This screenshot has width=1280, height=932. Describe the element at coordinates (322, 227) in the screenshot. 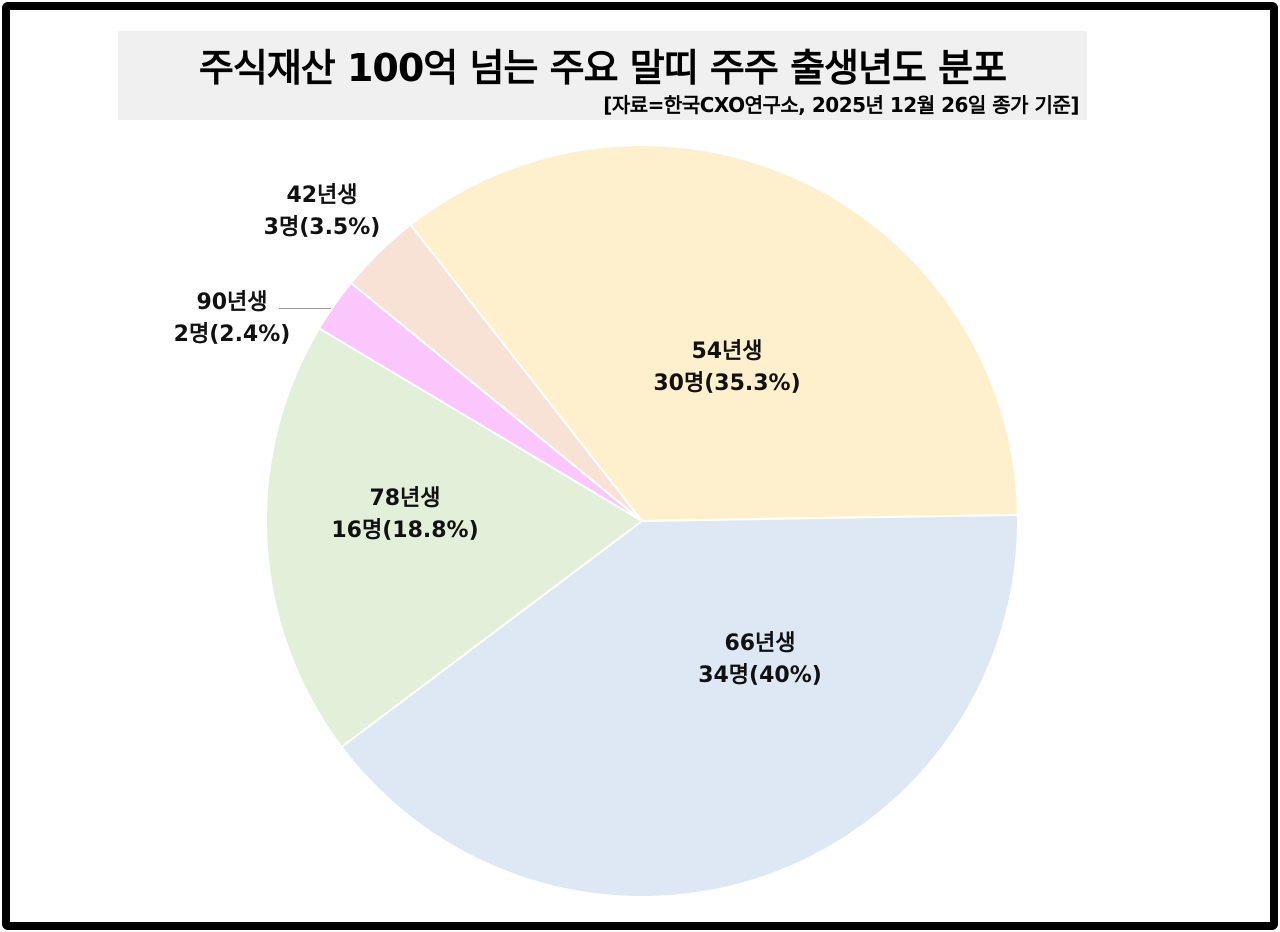

I see `label-42-value: 3명(3.5%)` at that location.